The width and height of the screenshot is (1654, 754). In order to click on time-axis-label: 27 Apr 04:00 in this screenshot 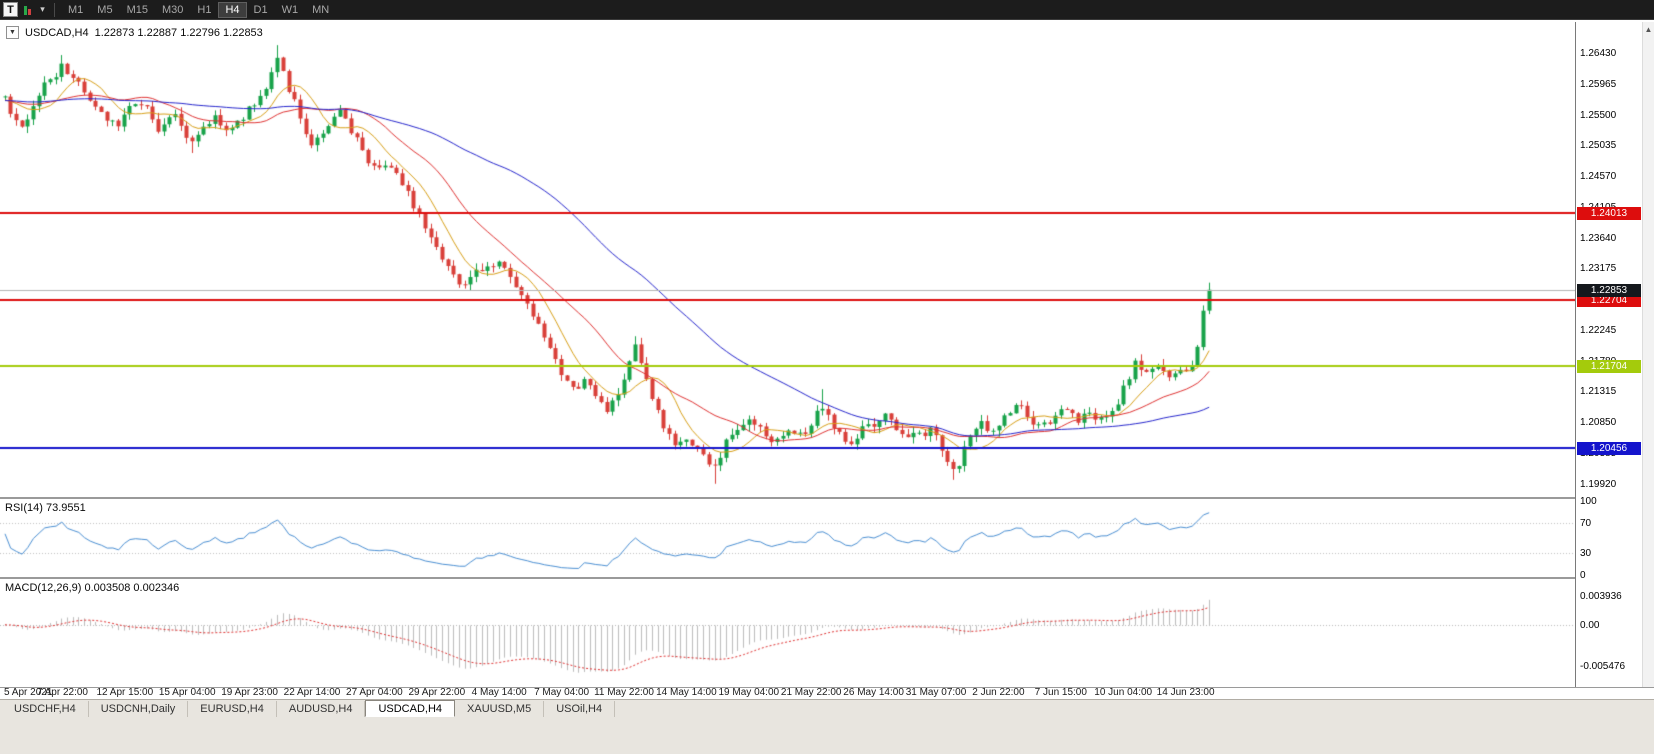, I will do `click(374, 692)`.